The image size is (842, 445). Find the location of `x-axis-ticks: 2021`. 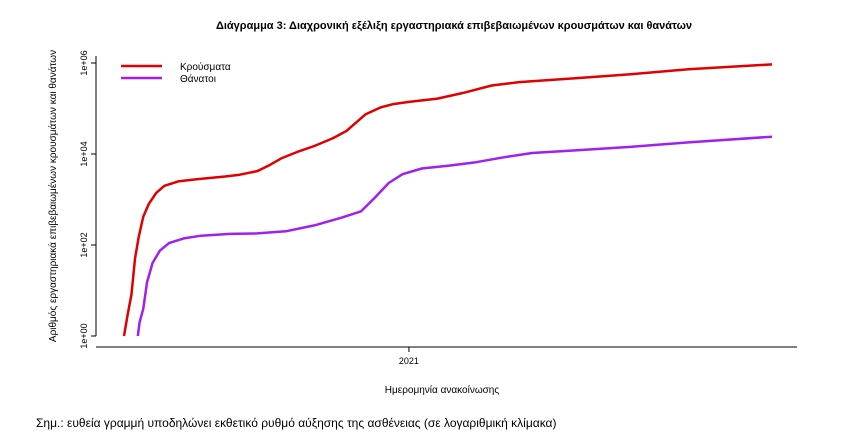

x-axis-ticks: 2021 is located at coordinates (409, 356).